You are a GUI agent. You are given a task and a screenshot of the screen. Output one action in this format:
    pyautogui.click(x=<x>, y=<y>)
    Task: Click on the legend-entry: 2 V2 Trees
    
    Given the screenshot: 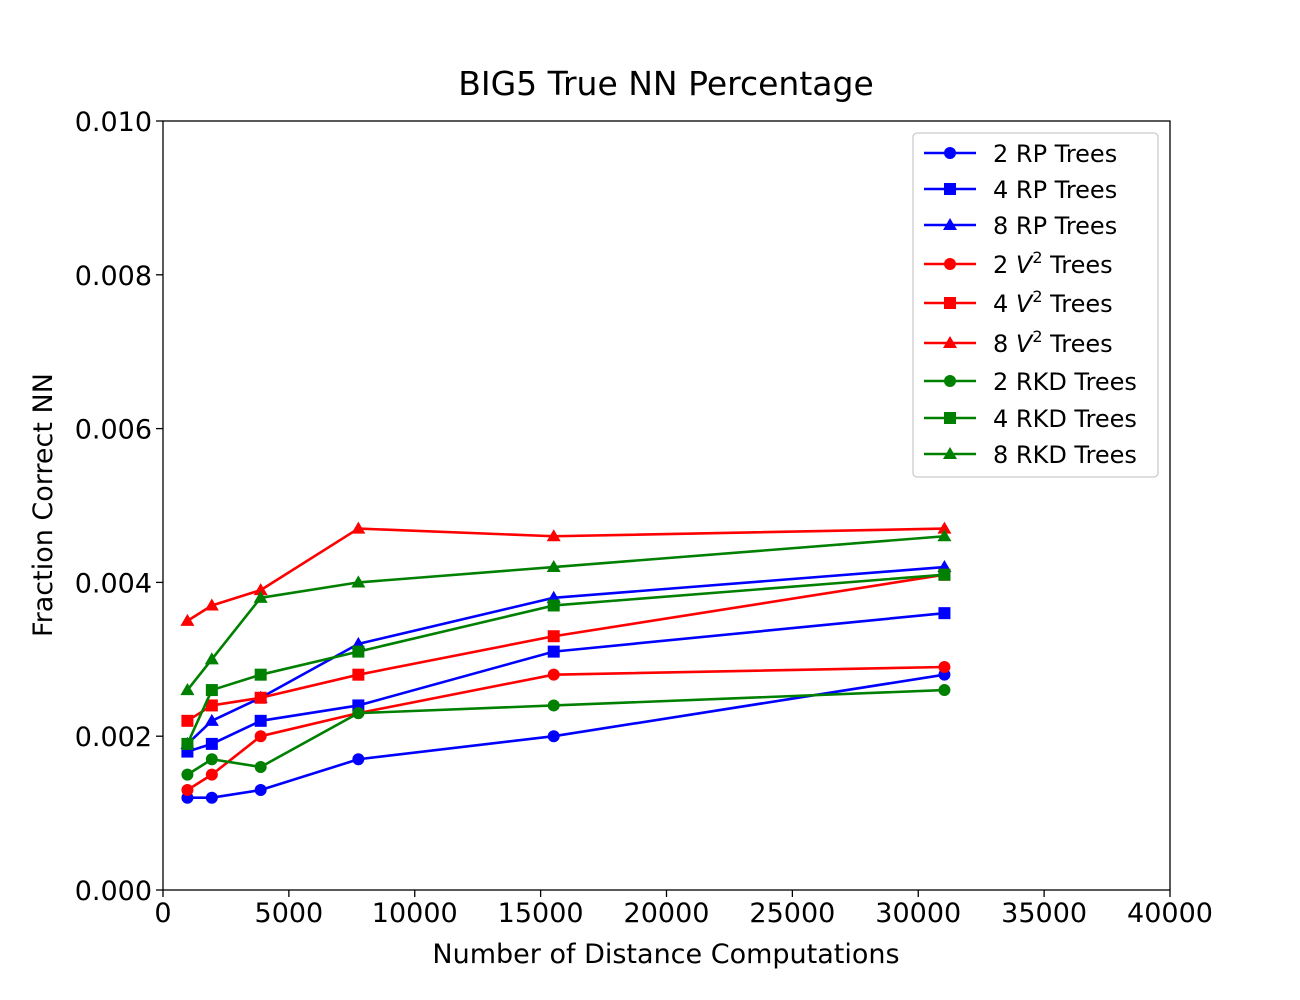 What is the action you would take?
    pyautogui.click(x=1018, y=263)
    